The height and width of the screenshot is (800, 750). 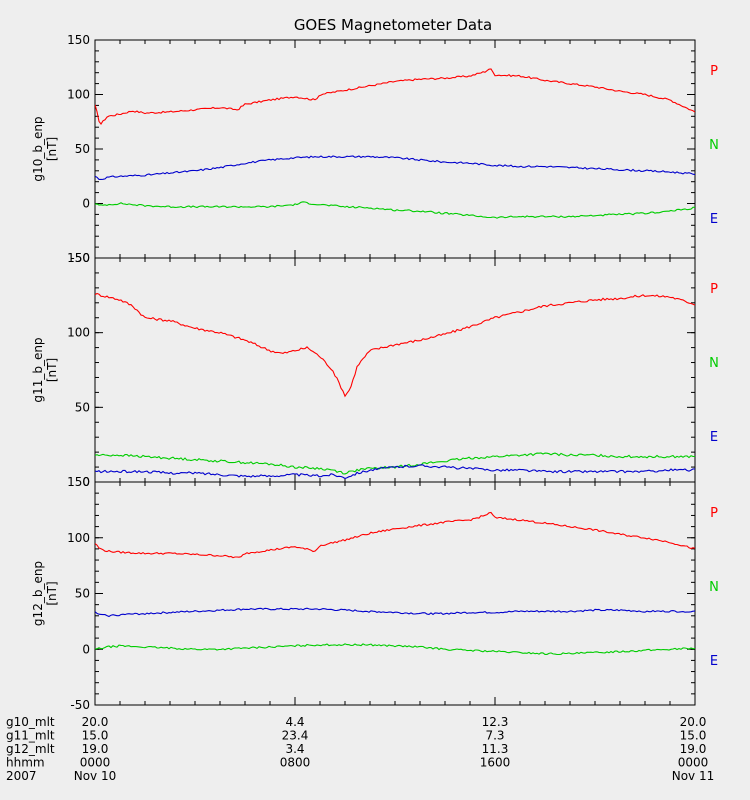 What do you see at coordinates (494, 736) in the screenshot?
I see `footer-value: 7.3` at bounding box center [494, 736].